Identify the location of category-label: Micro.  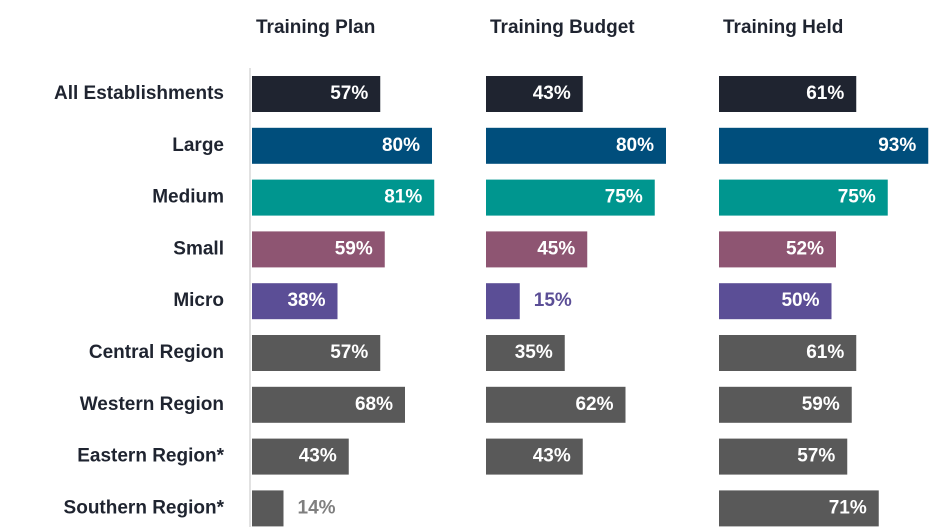
(198, 300).